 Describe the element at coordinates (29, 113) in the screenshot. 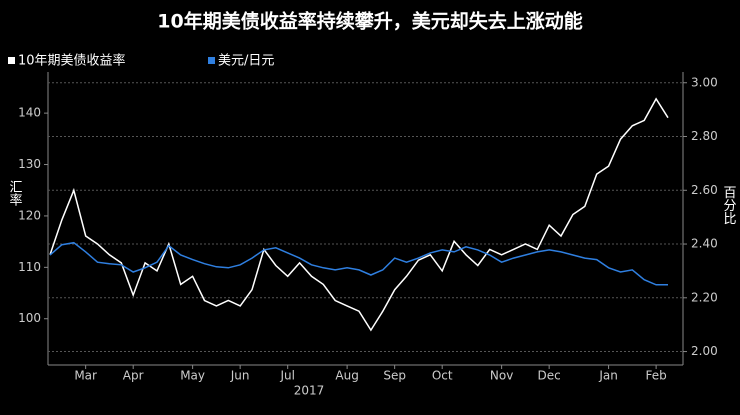

I see `y-tick-label: 140` at that location.